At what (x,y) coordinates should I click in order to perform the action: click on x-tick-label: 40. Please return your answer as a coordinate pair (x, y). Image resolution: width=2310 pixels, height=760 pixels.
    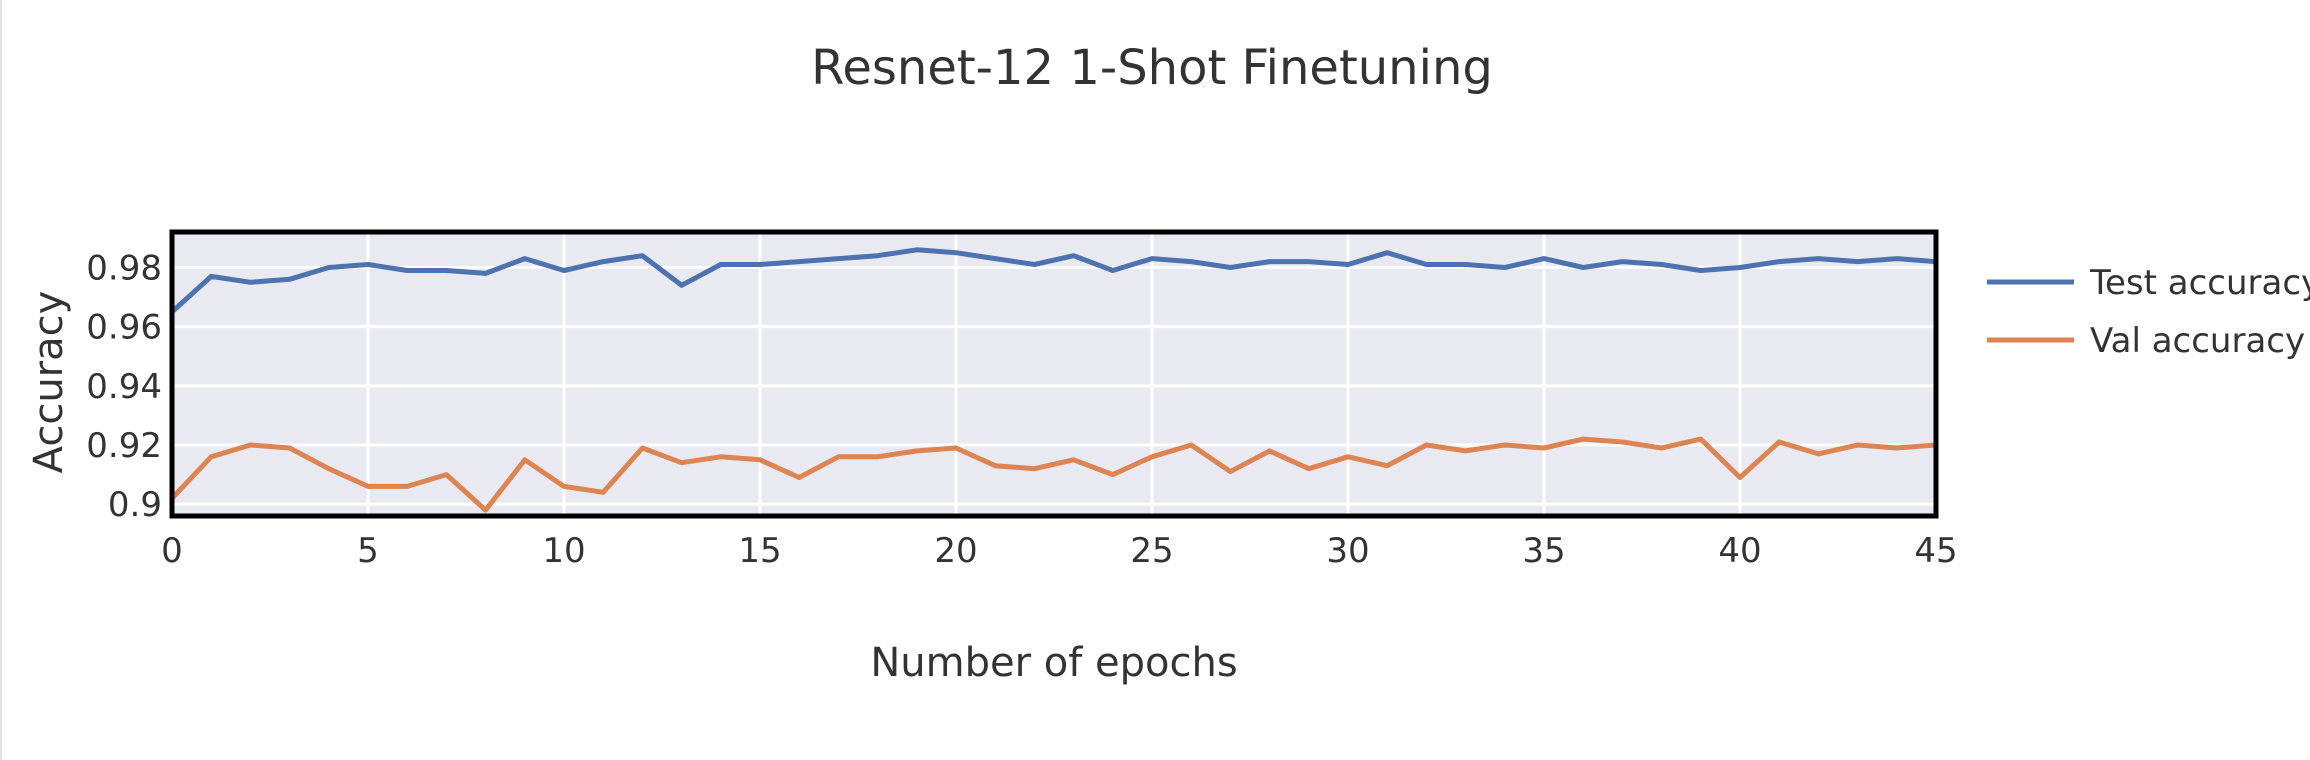
    Looking at the image, I should click on (1739, 551).